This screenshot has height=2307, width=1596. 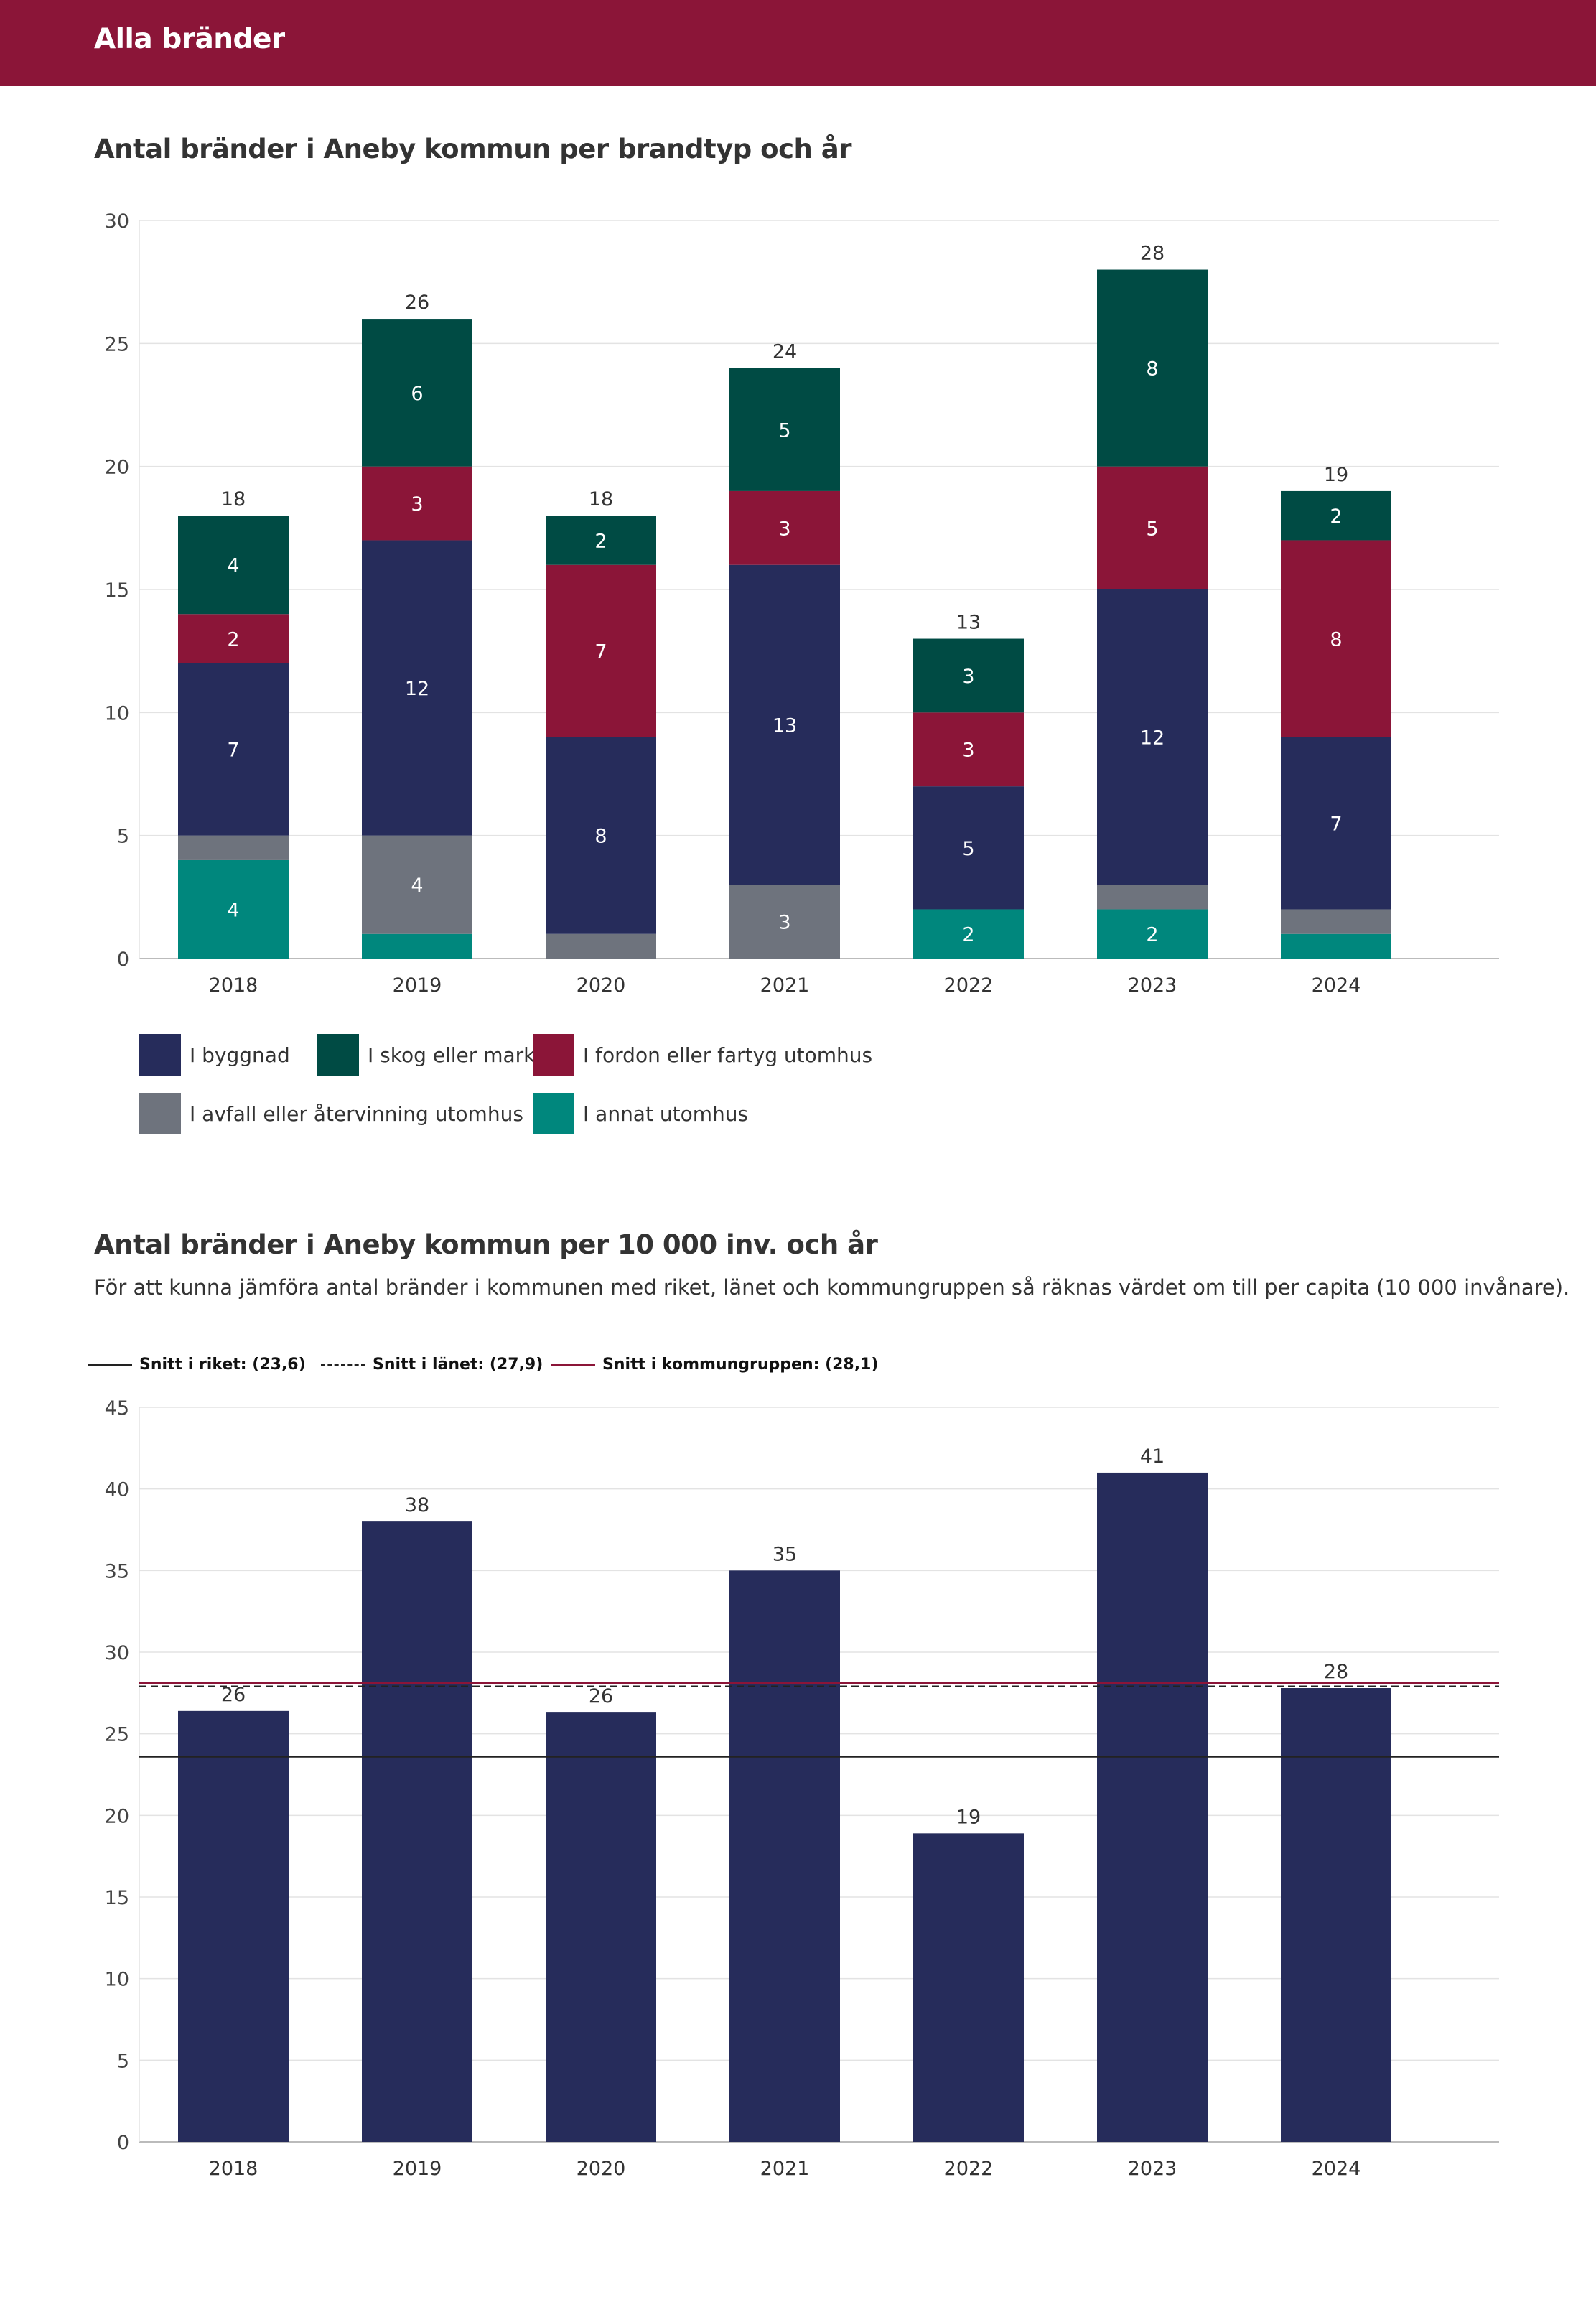 I want to click on bar-segment-annat-2018, so click(x=233, y=909).